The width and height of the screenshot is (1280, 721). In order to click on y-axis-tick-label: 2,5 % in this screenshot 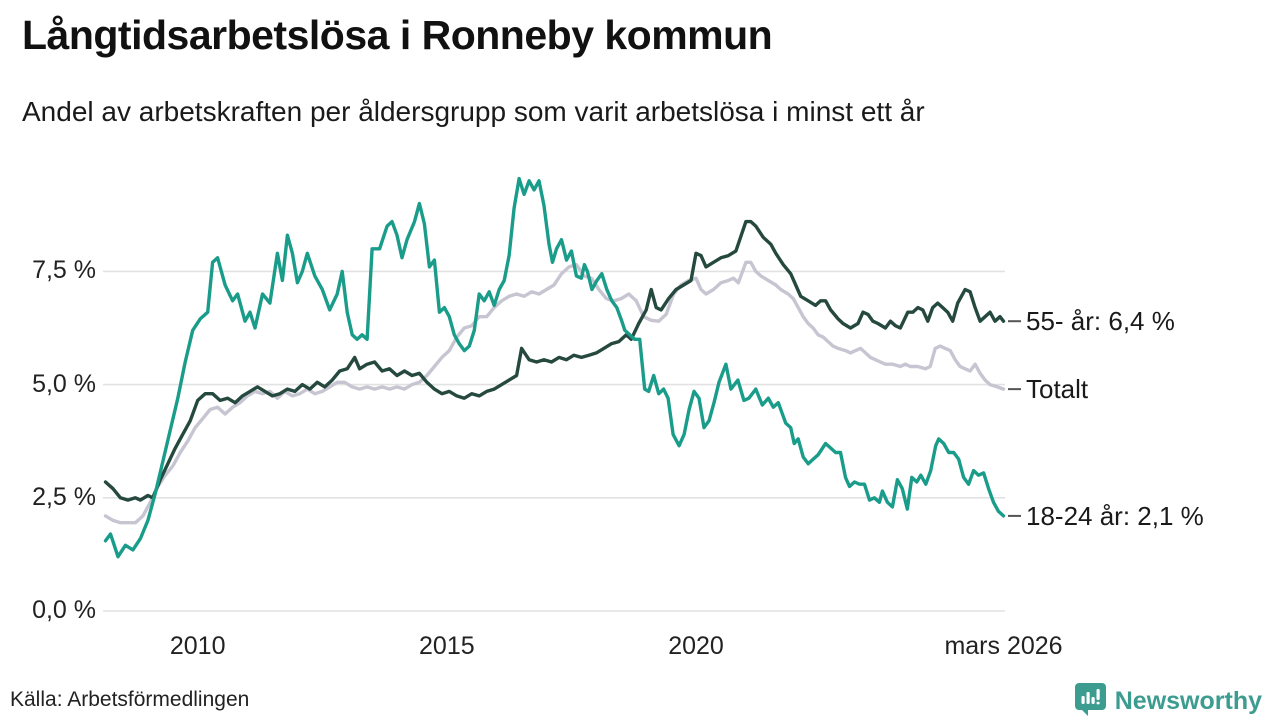, I will do `click(64, 496)`.